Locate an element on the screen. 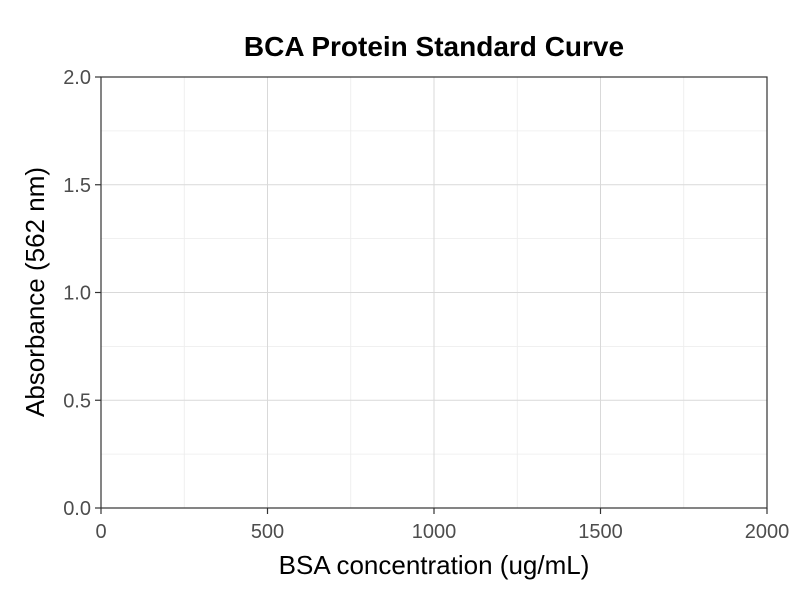  y-axis-ticks: 0.0 0.5 1.0 1.5 2.0 is located at coordinates (82, 293).